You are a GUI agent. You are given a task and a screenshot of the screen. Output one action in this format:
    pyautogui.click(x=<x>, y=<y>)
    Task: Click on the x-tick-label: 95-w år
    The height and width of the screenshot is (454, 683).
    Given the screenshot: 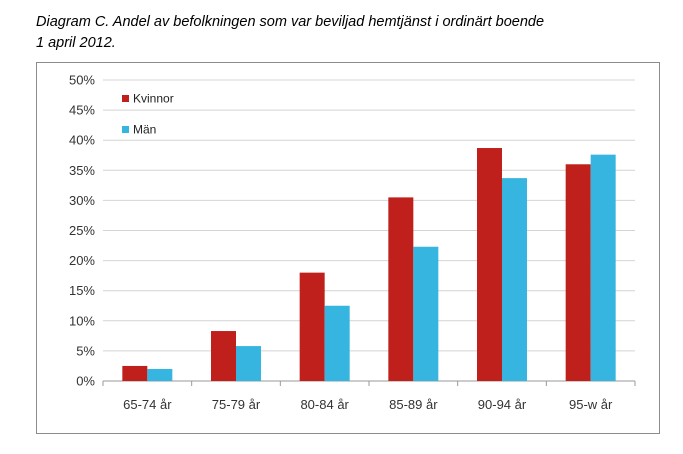 What is the action you would take?
    pyautogui.click(x=591, y=404)
    